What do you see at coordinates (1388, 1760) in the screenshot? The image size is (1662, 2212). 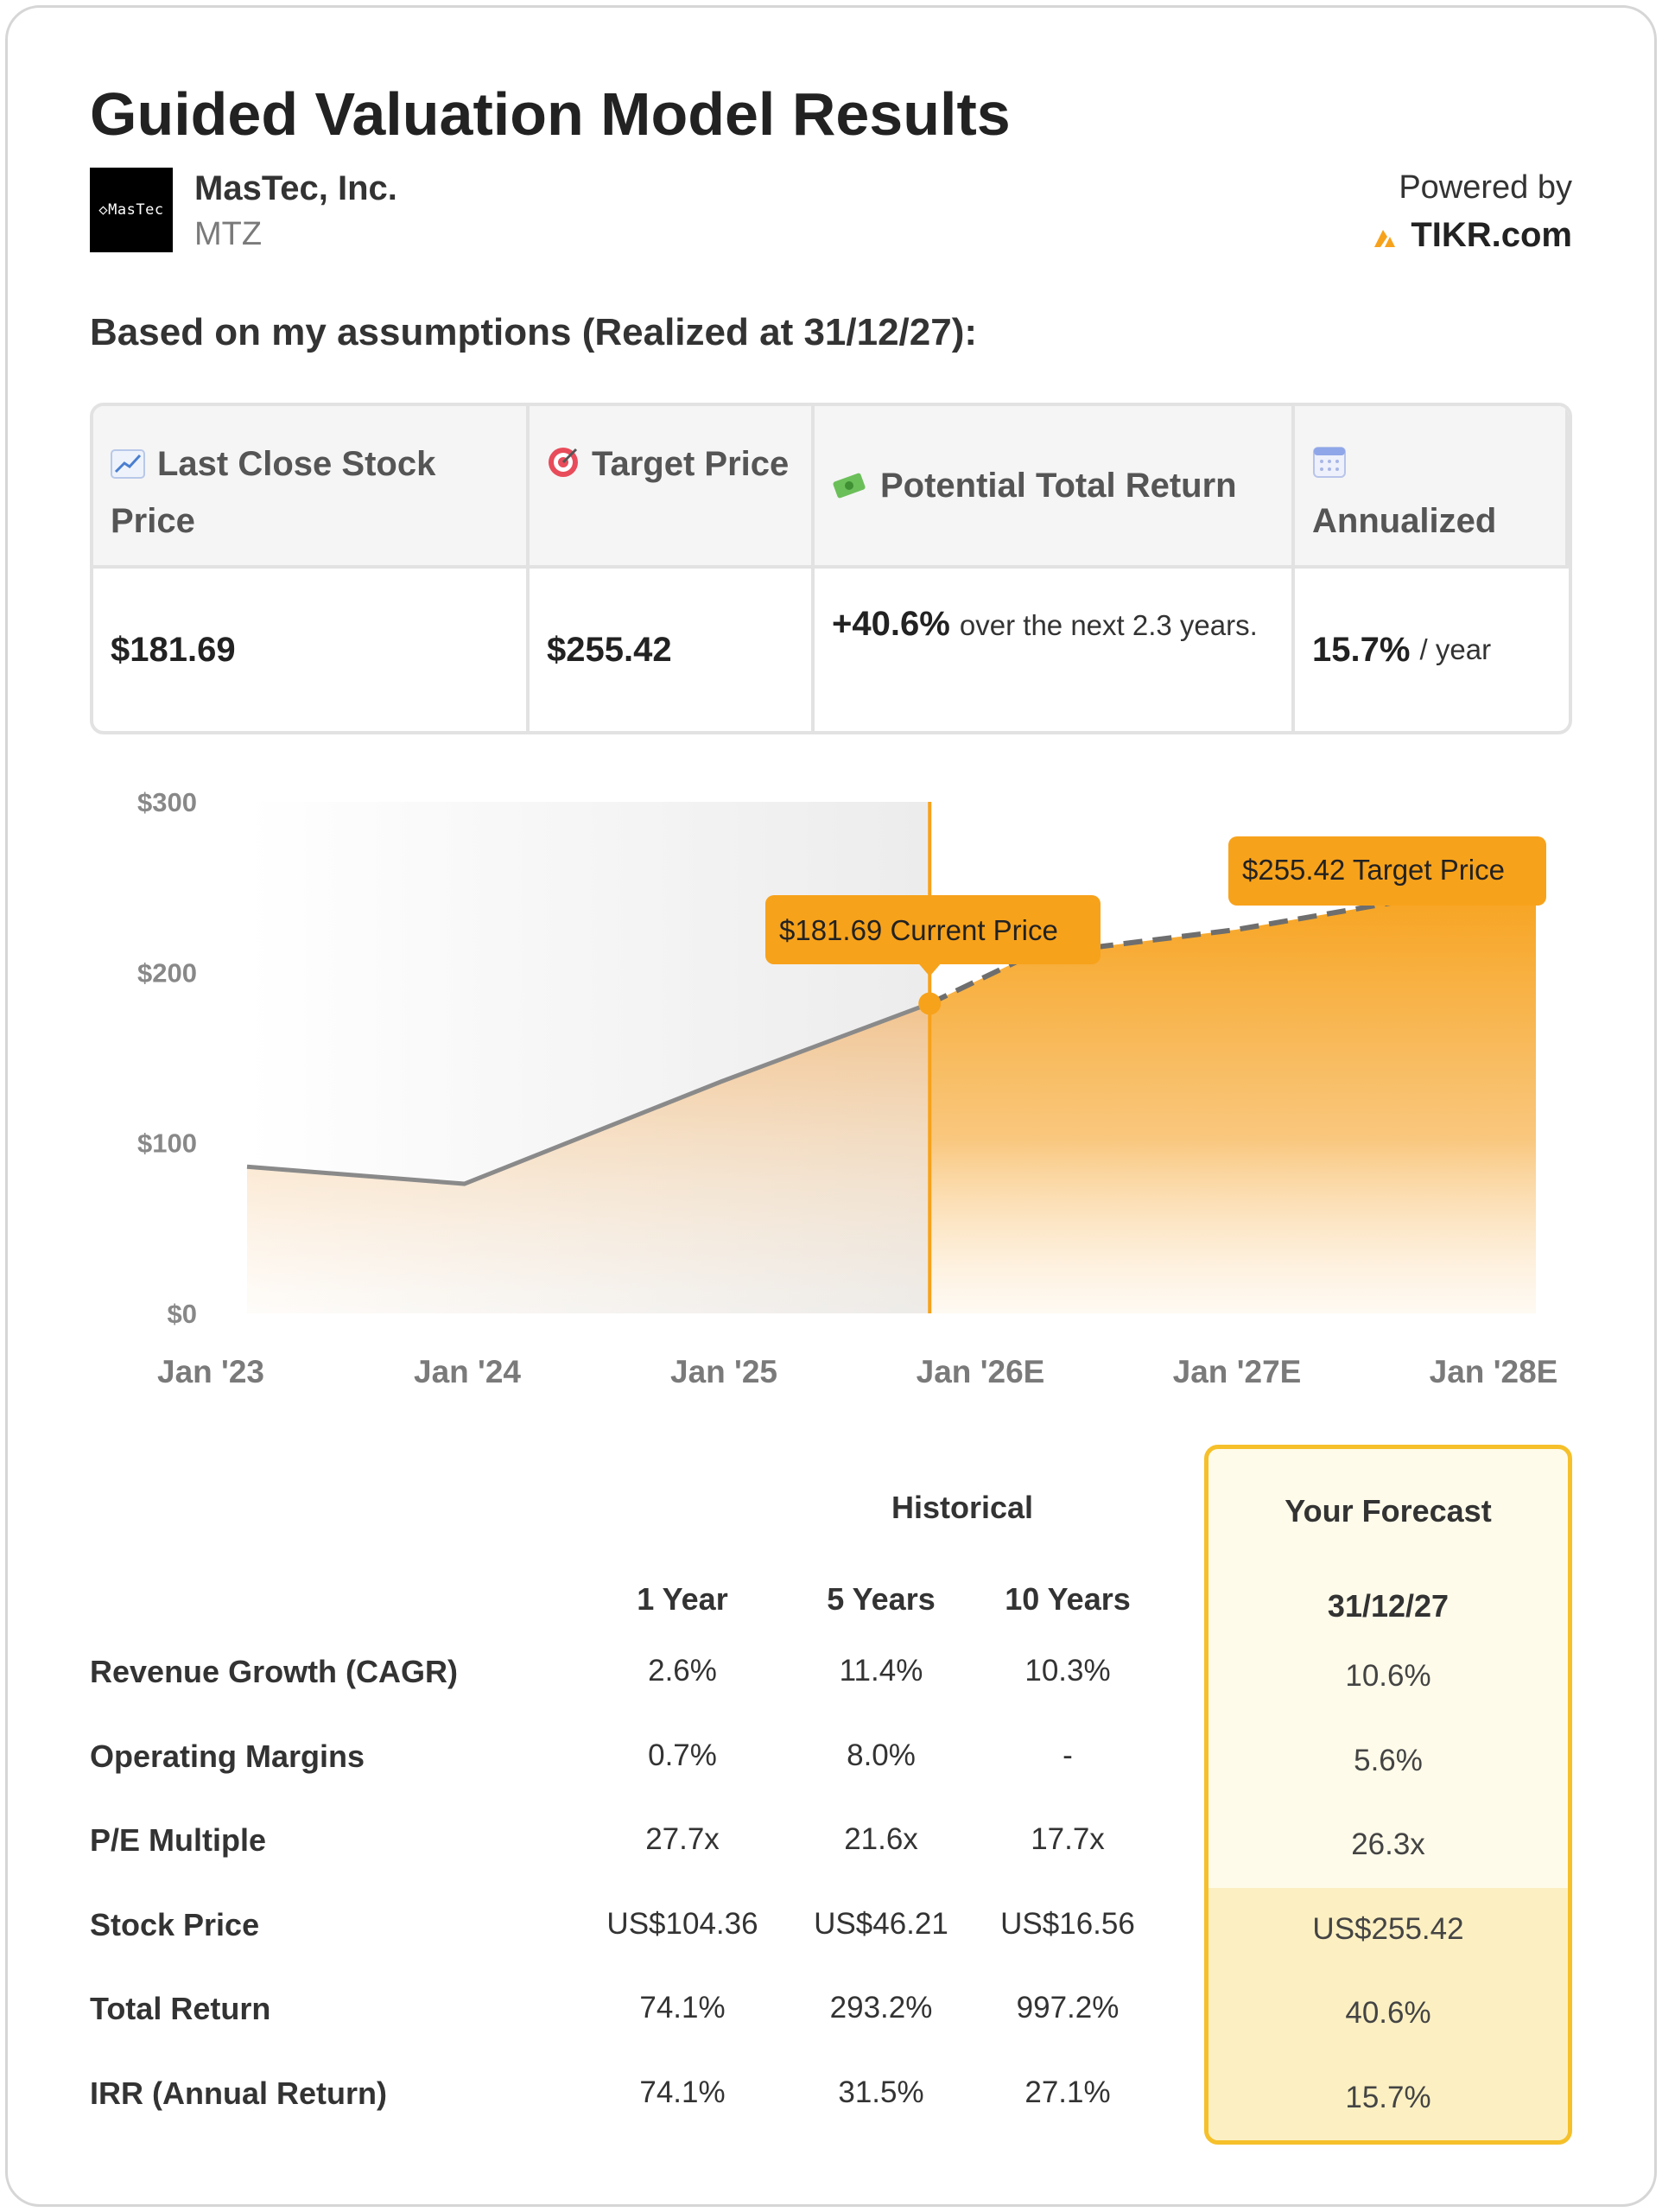 I see `forecast-cell: 5.6%` at bounding box center [1388, 1760].